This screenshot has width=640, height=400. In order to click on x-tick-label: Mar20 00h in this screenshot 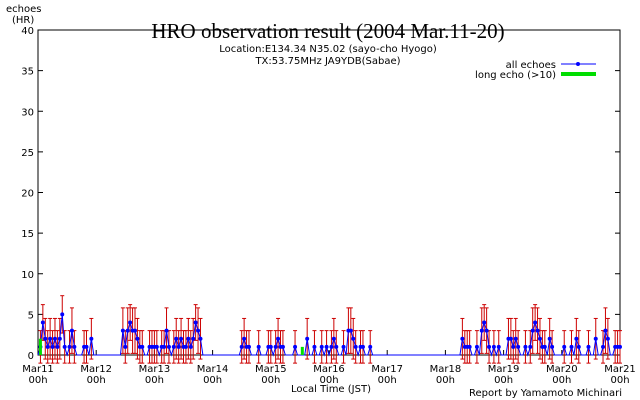, I will do `click(562, 375)`.